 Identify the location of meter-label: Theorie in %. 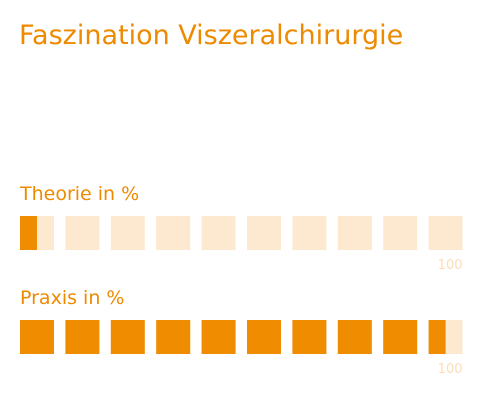
(79, 194).